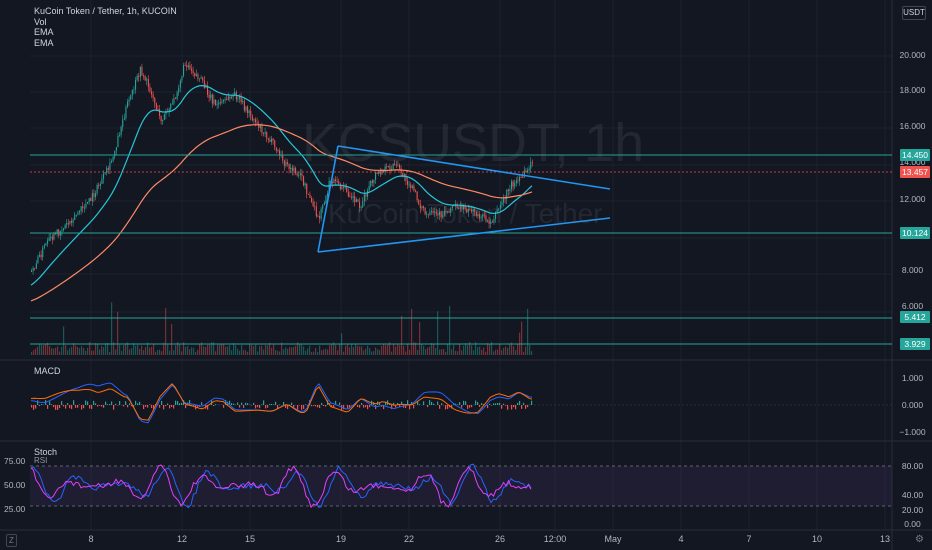 The width and height of the screenshot is (932, 550). What do you see at coordinates (46, 452) in the screenshot?
I see `stoch-title: Stoch` at bounding box center [46, 452].